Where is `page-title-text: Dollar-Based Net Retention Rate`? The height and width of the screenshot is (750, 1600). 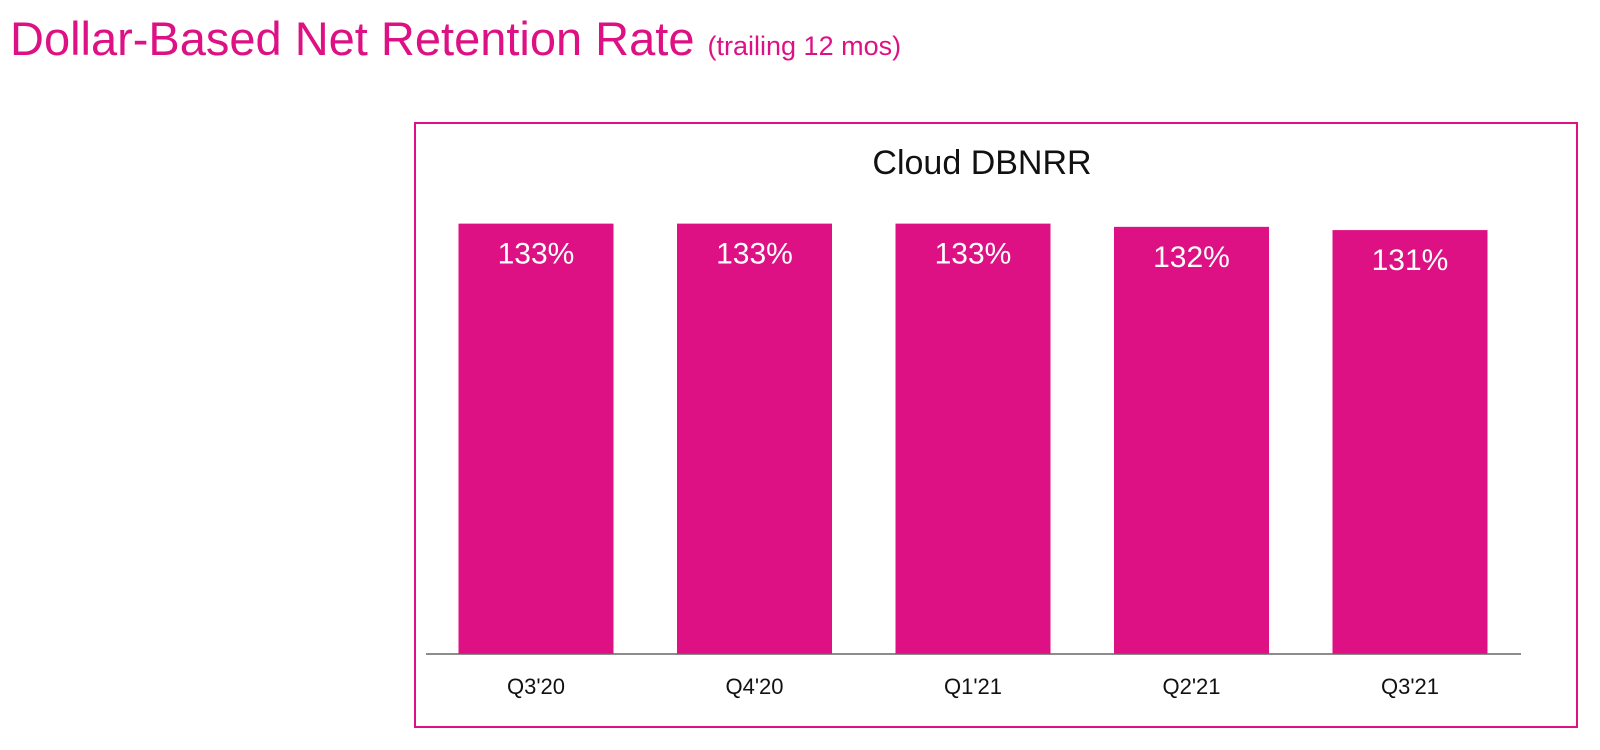
page-title-text: Dollar-Based Net Retention Rate is located at coordinates (352, 38).